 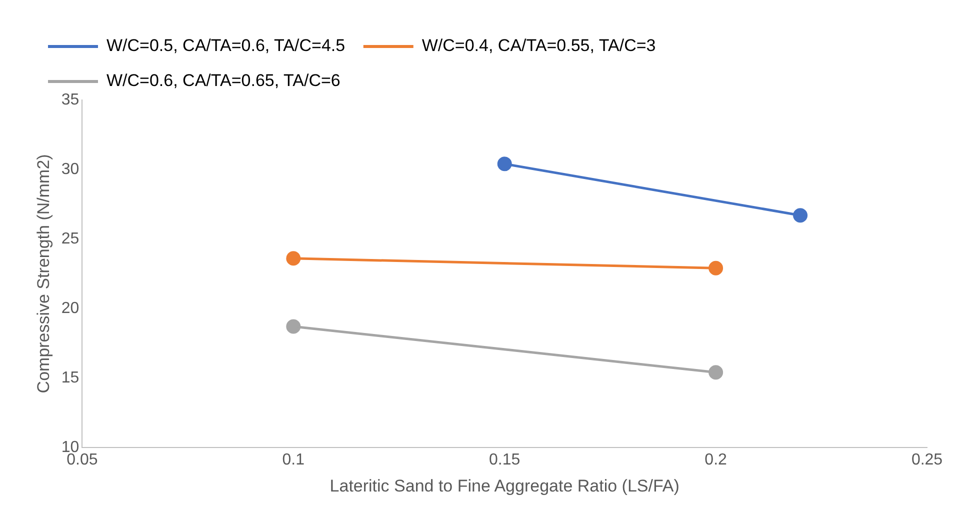 I want to click on y-tick-label: 15, so click(x=70, y=377).